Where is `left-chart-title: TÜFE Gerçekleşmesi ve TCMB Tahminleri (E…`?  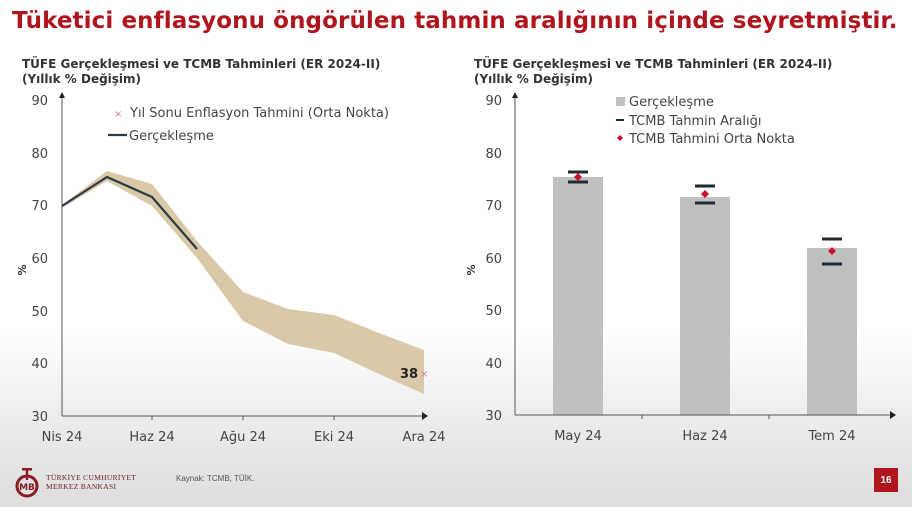
left-chart-title: TÜFE Gerçekleşmesi ve TCMB Tahminleri (E… is located at coordinates (201, 72).